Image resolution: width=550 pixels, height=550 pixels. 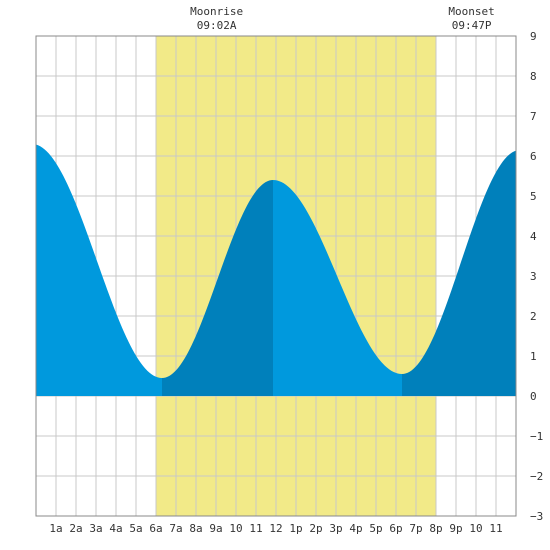 What do you see at coordinates (75, 528) in the screenshot?
I see `x-tick-label: 2a` at bounding box center [75, 528].